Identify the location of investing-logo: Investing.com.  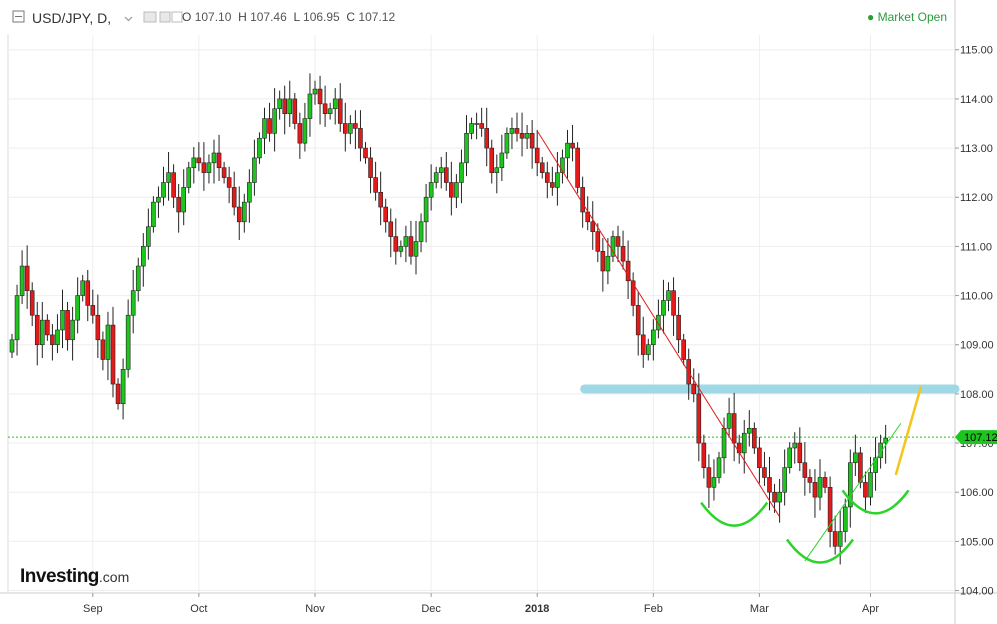
(74, 577).